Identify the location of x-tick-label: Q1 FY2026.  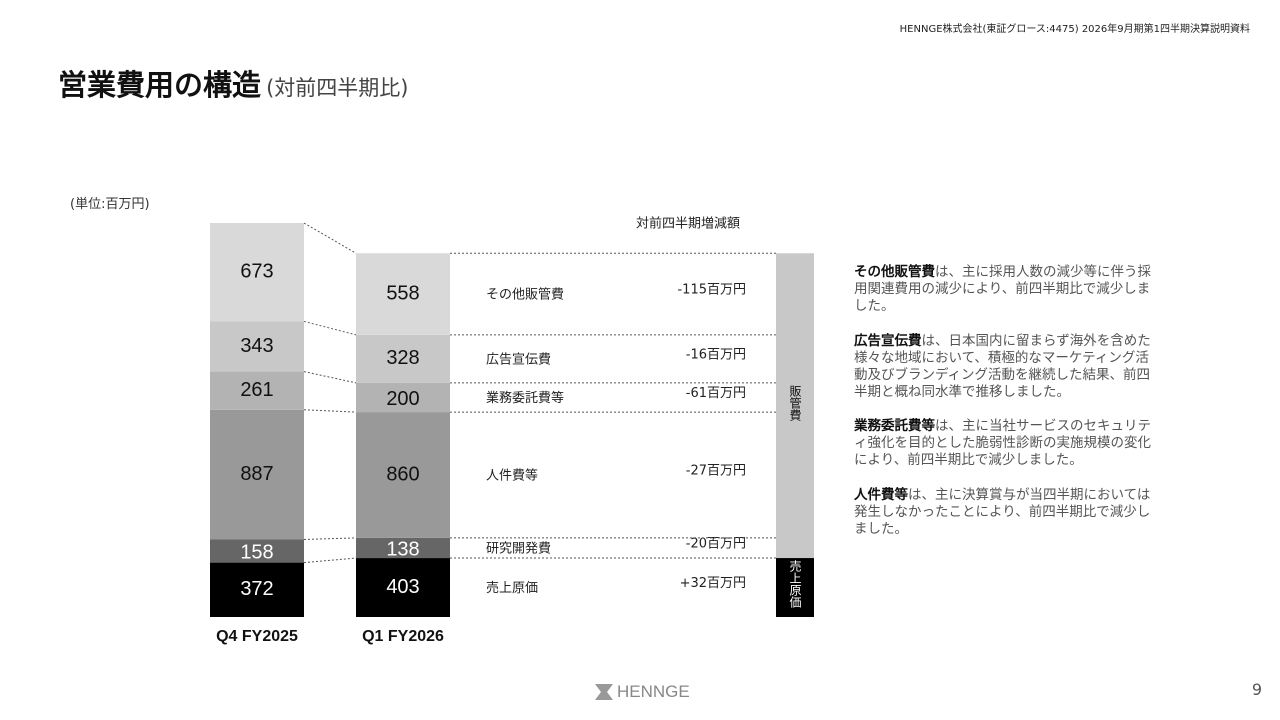
(403, 636).